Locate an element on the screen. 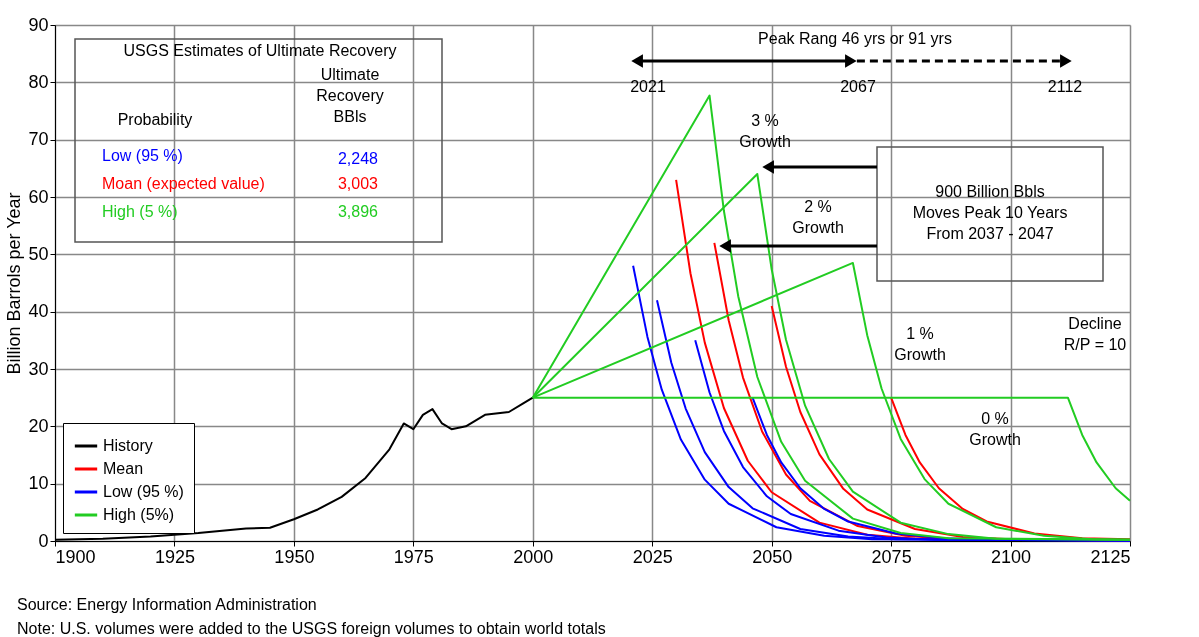 The image size is (1199, 637). annotation: 3,896 is located at coordinates (358, 211).